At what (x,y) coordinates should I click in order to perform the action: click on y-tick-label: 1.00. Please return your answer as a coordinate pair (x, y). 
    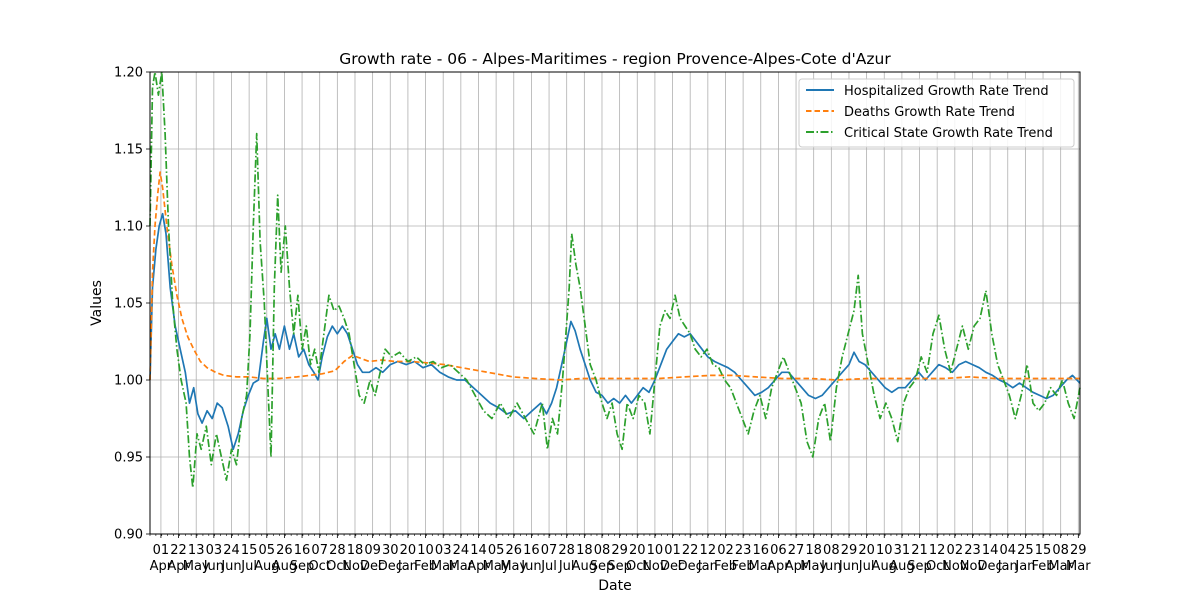
    Looking at the image, I should click on (128, 381).